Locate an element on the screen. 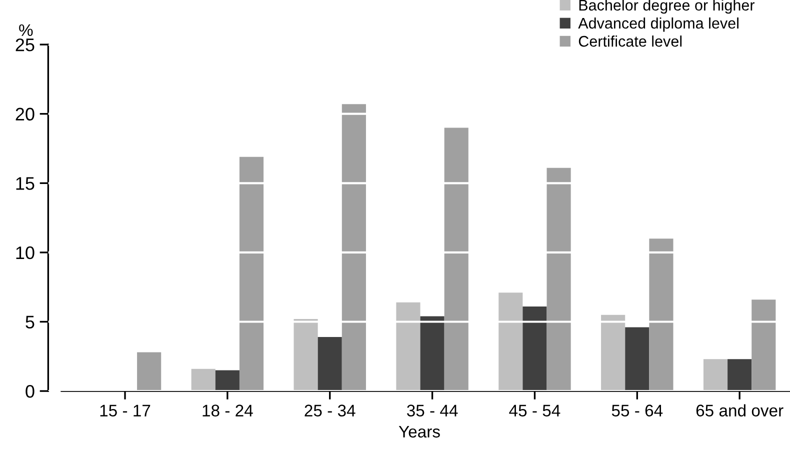 This screenshot has height=450, width=790. y-tick-label: 25 is located at coordinates (25, 45).